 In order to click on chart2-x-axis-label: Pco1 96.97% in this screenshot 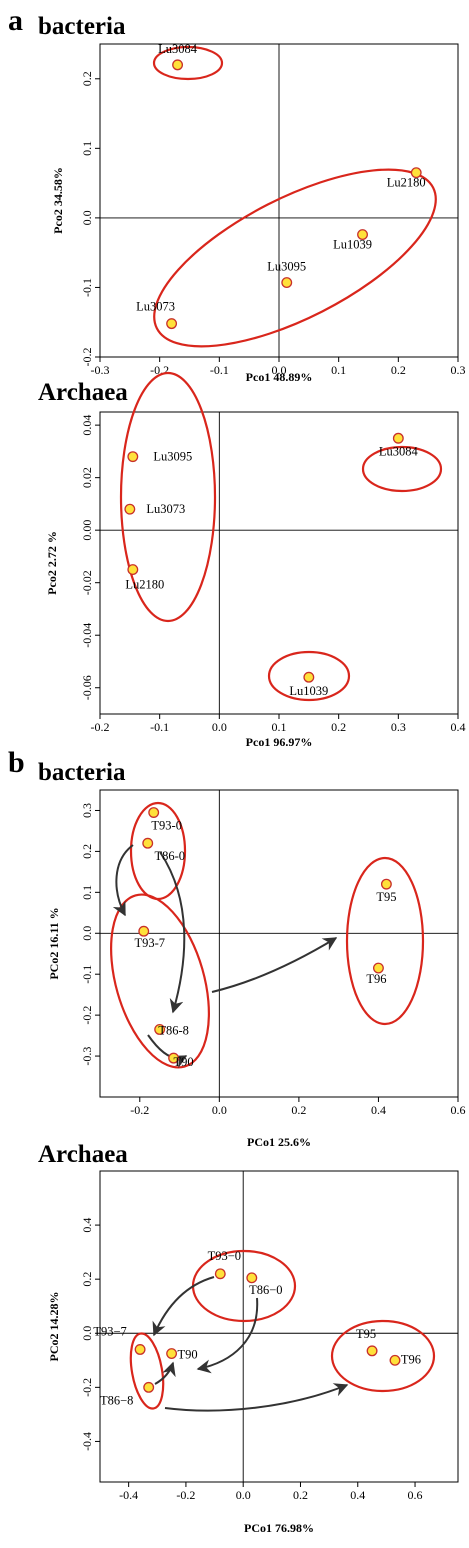, I will do `click(279, 742)`.